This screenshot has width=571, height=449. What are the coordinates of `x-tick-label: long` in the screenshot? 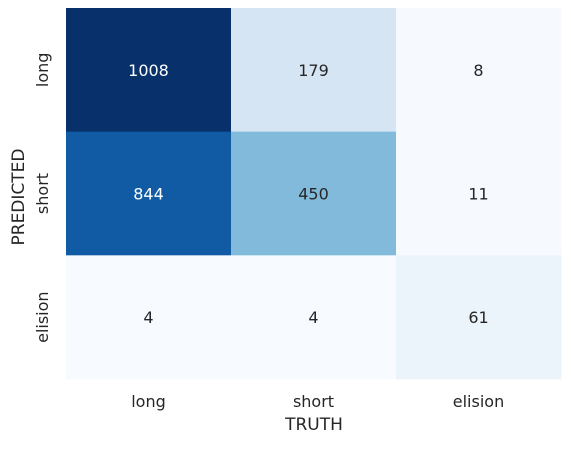 It's located at (148, 401).